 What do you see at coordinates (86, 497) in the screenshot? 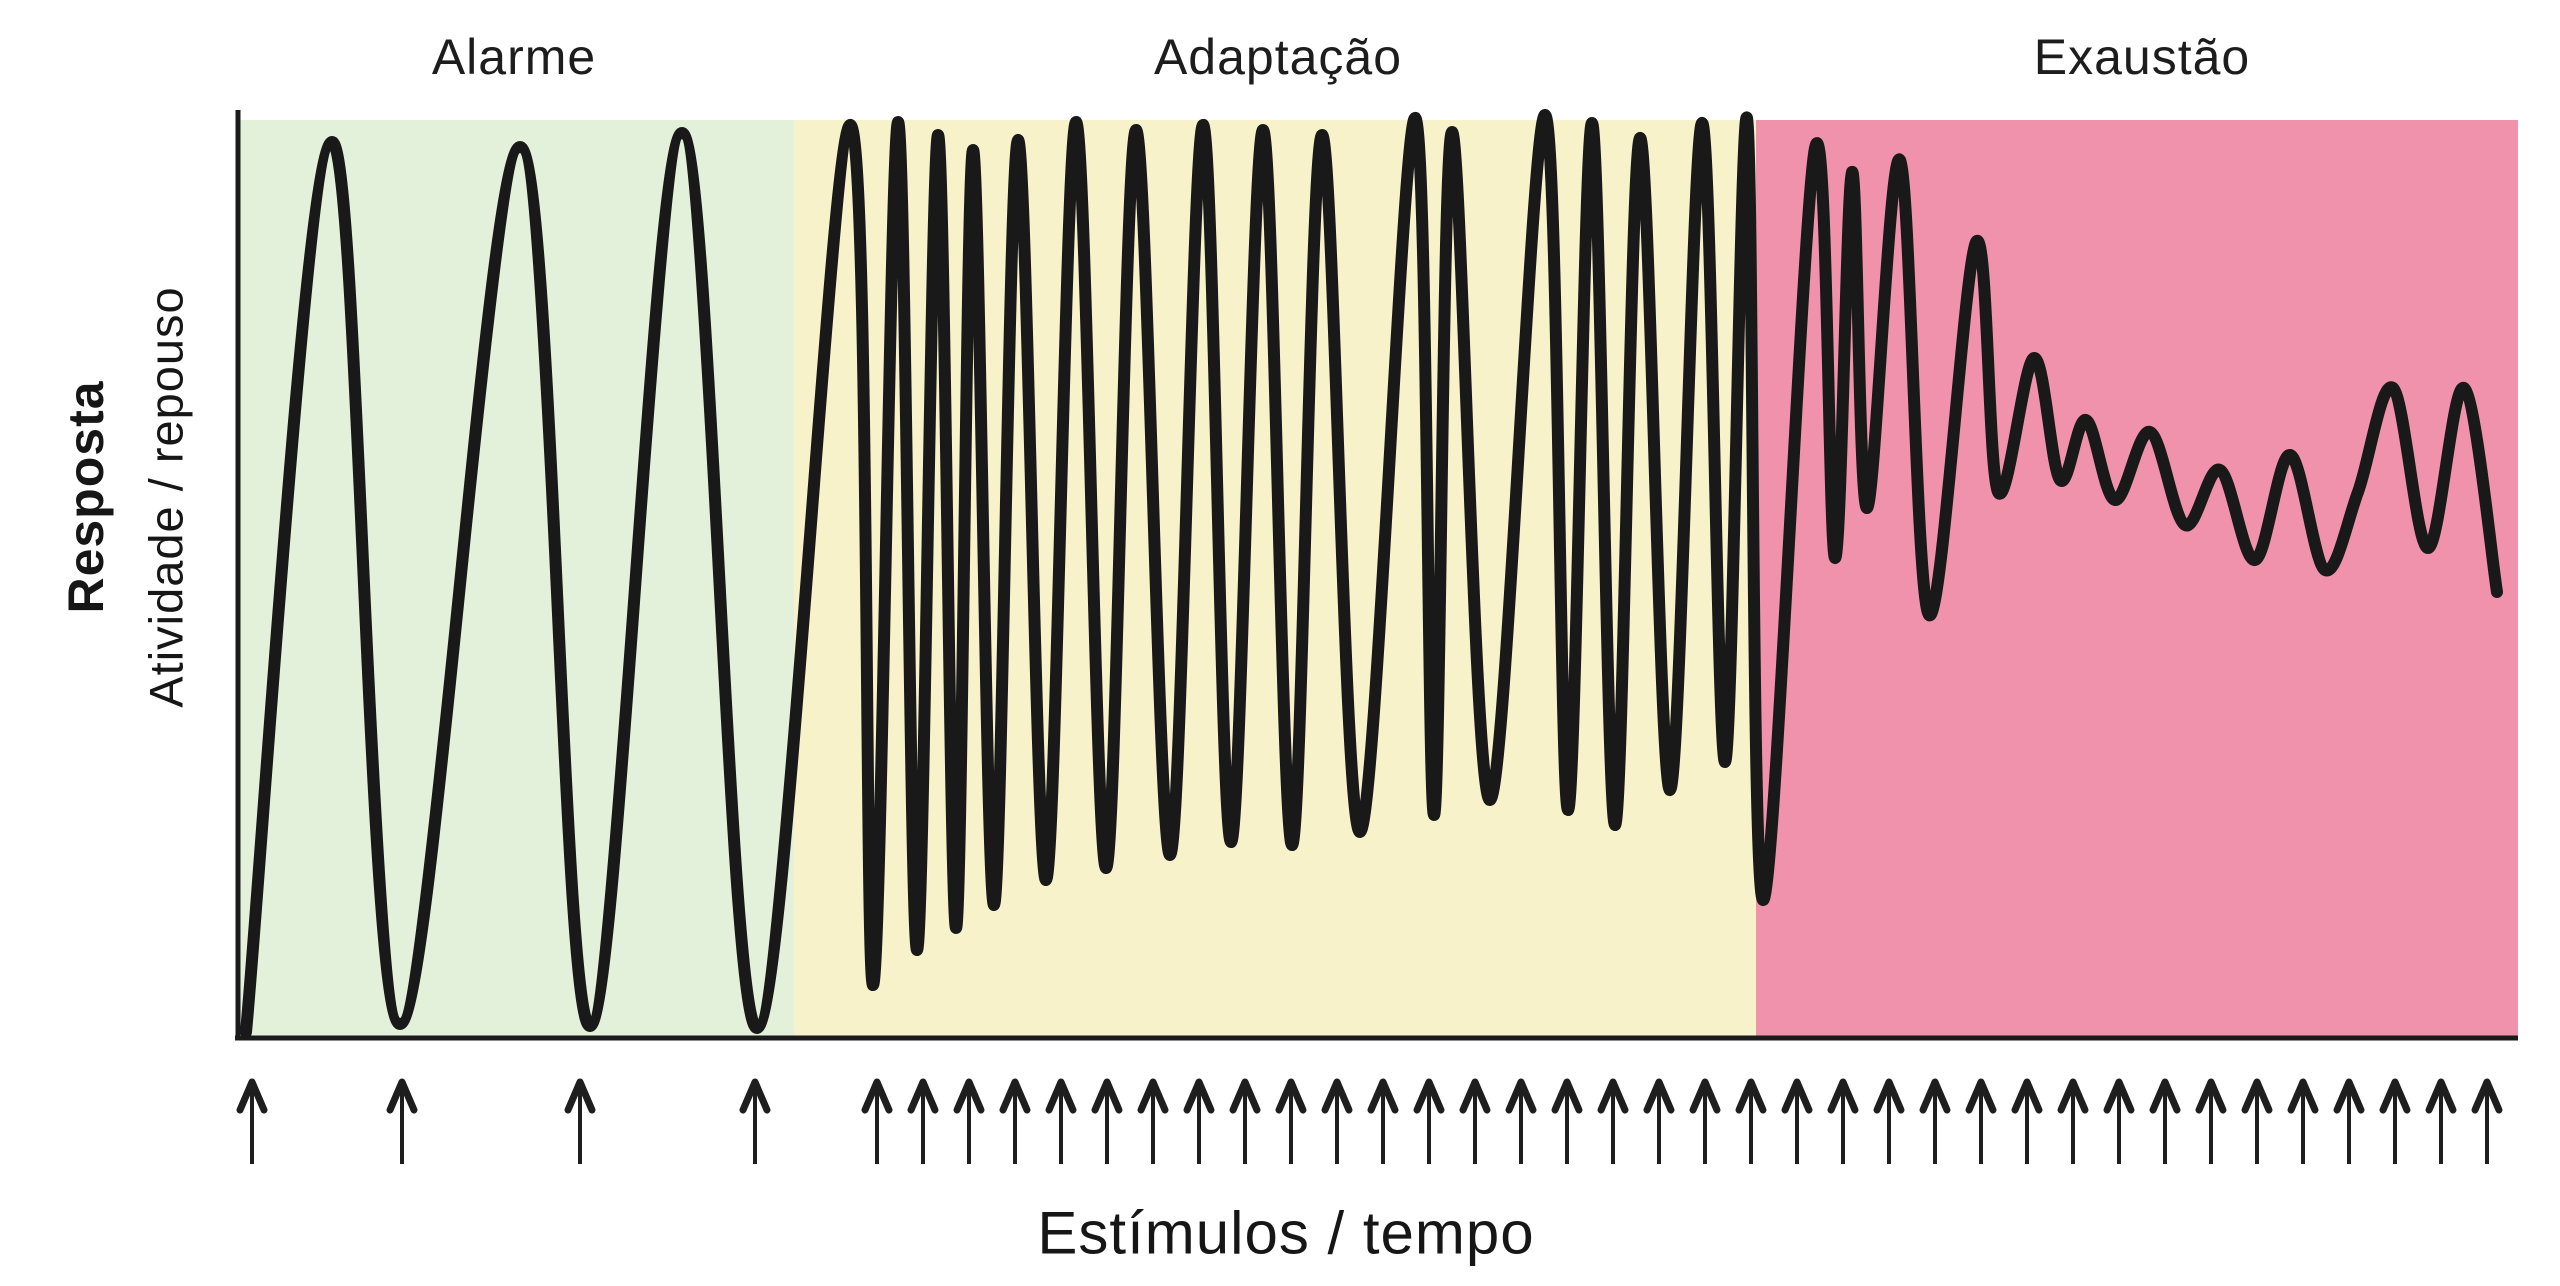
I see `y-axis-title: Resposta` at bounding box center [86, 497].